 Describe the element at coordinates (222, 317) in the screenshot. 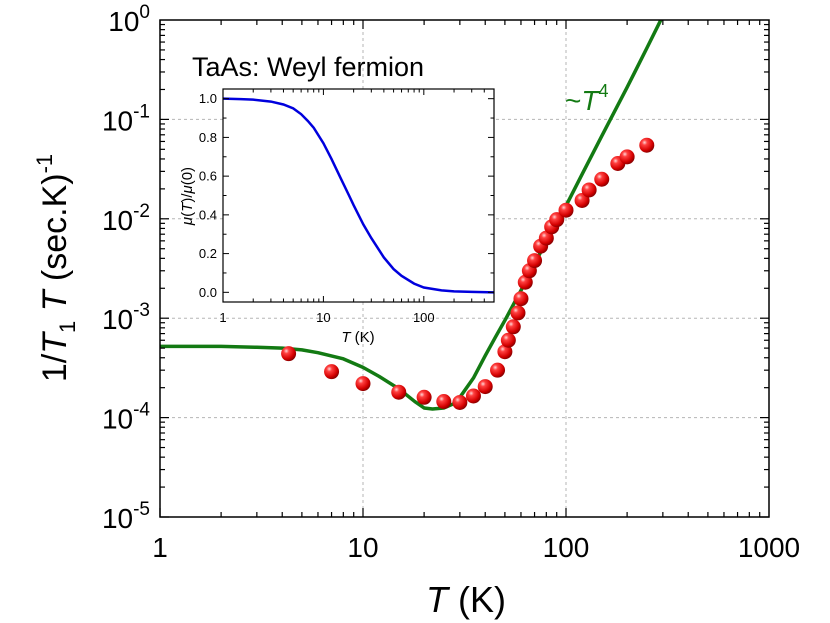

I see `inset-x-tick-label: 1` at that location.